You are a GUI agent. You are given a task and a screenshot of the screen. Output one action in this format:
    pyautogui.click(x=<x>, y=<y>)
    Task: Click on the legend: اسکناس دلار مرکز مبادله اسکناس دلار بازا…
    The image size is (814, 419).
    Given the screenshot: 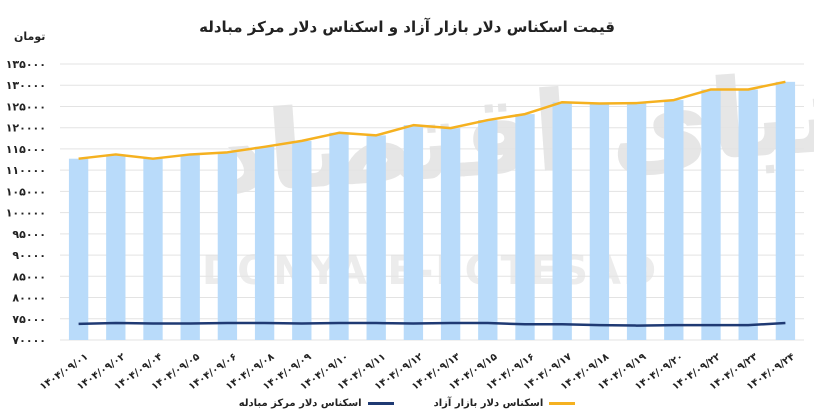 What is the action you would take?
    pyautogui.click(x=407, y=403)
    